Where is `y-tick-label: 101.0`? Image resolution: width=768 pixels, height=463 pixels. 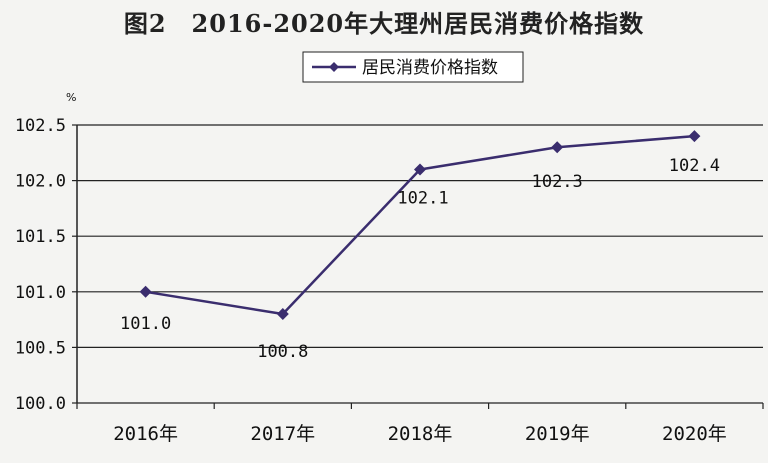 y-tick-label: 101.0 is located at coordinates (40, 293).